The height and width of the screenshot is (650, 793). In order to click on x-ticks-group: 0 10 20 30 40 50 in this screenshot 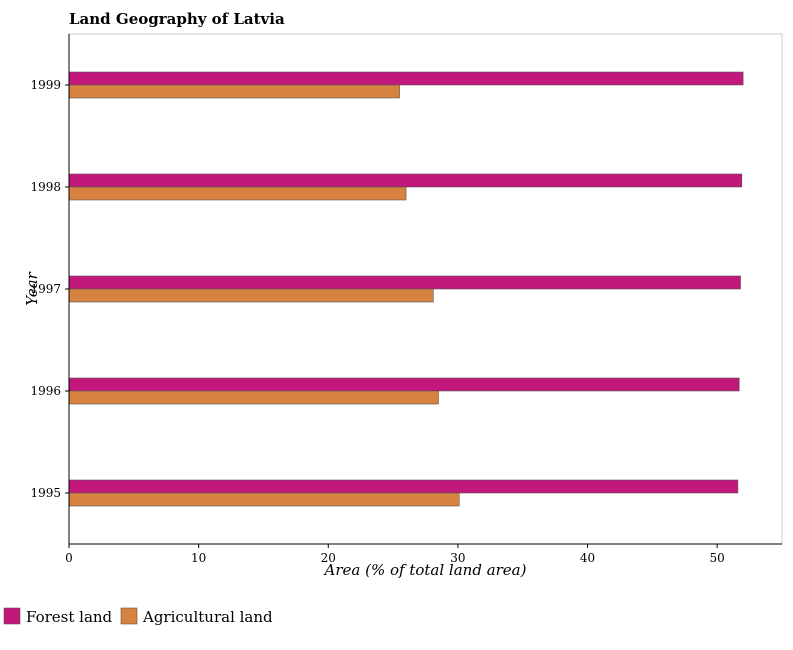, I will do `click(395, 554)`.